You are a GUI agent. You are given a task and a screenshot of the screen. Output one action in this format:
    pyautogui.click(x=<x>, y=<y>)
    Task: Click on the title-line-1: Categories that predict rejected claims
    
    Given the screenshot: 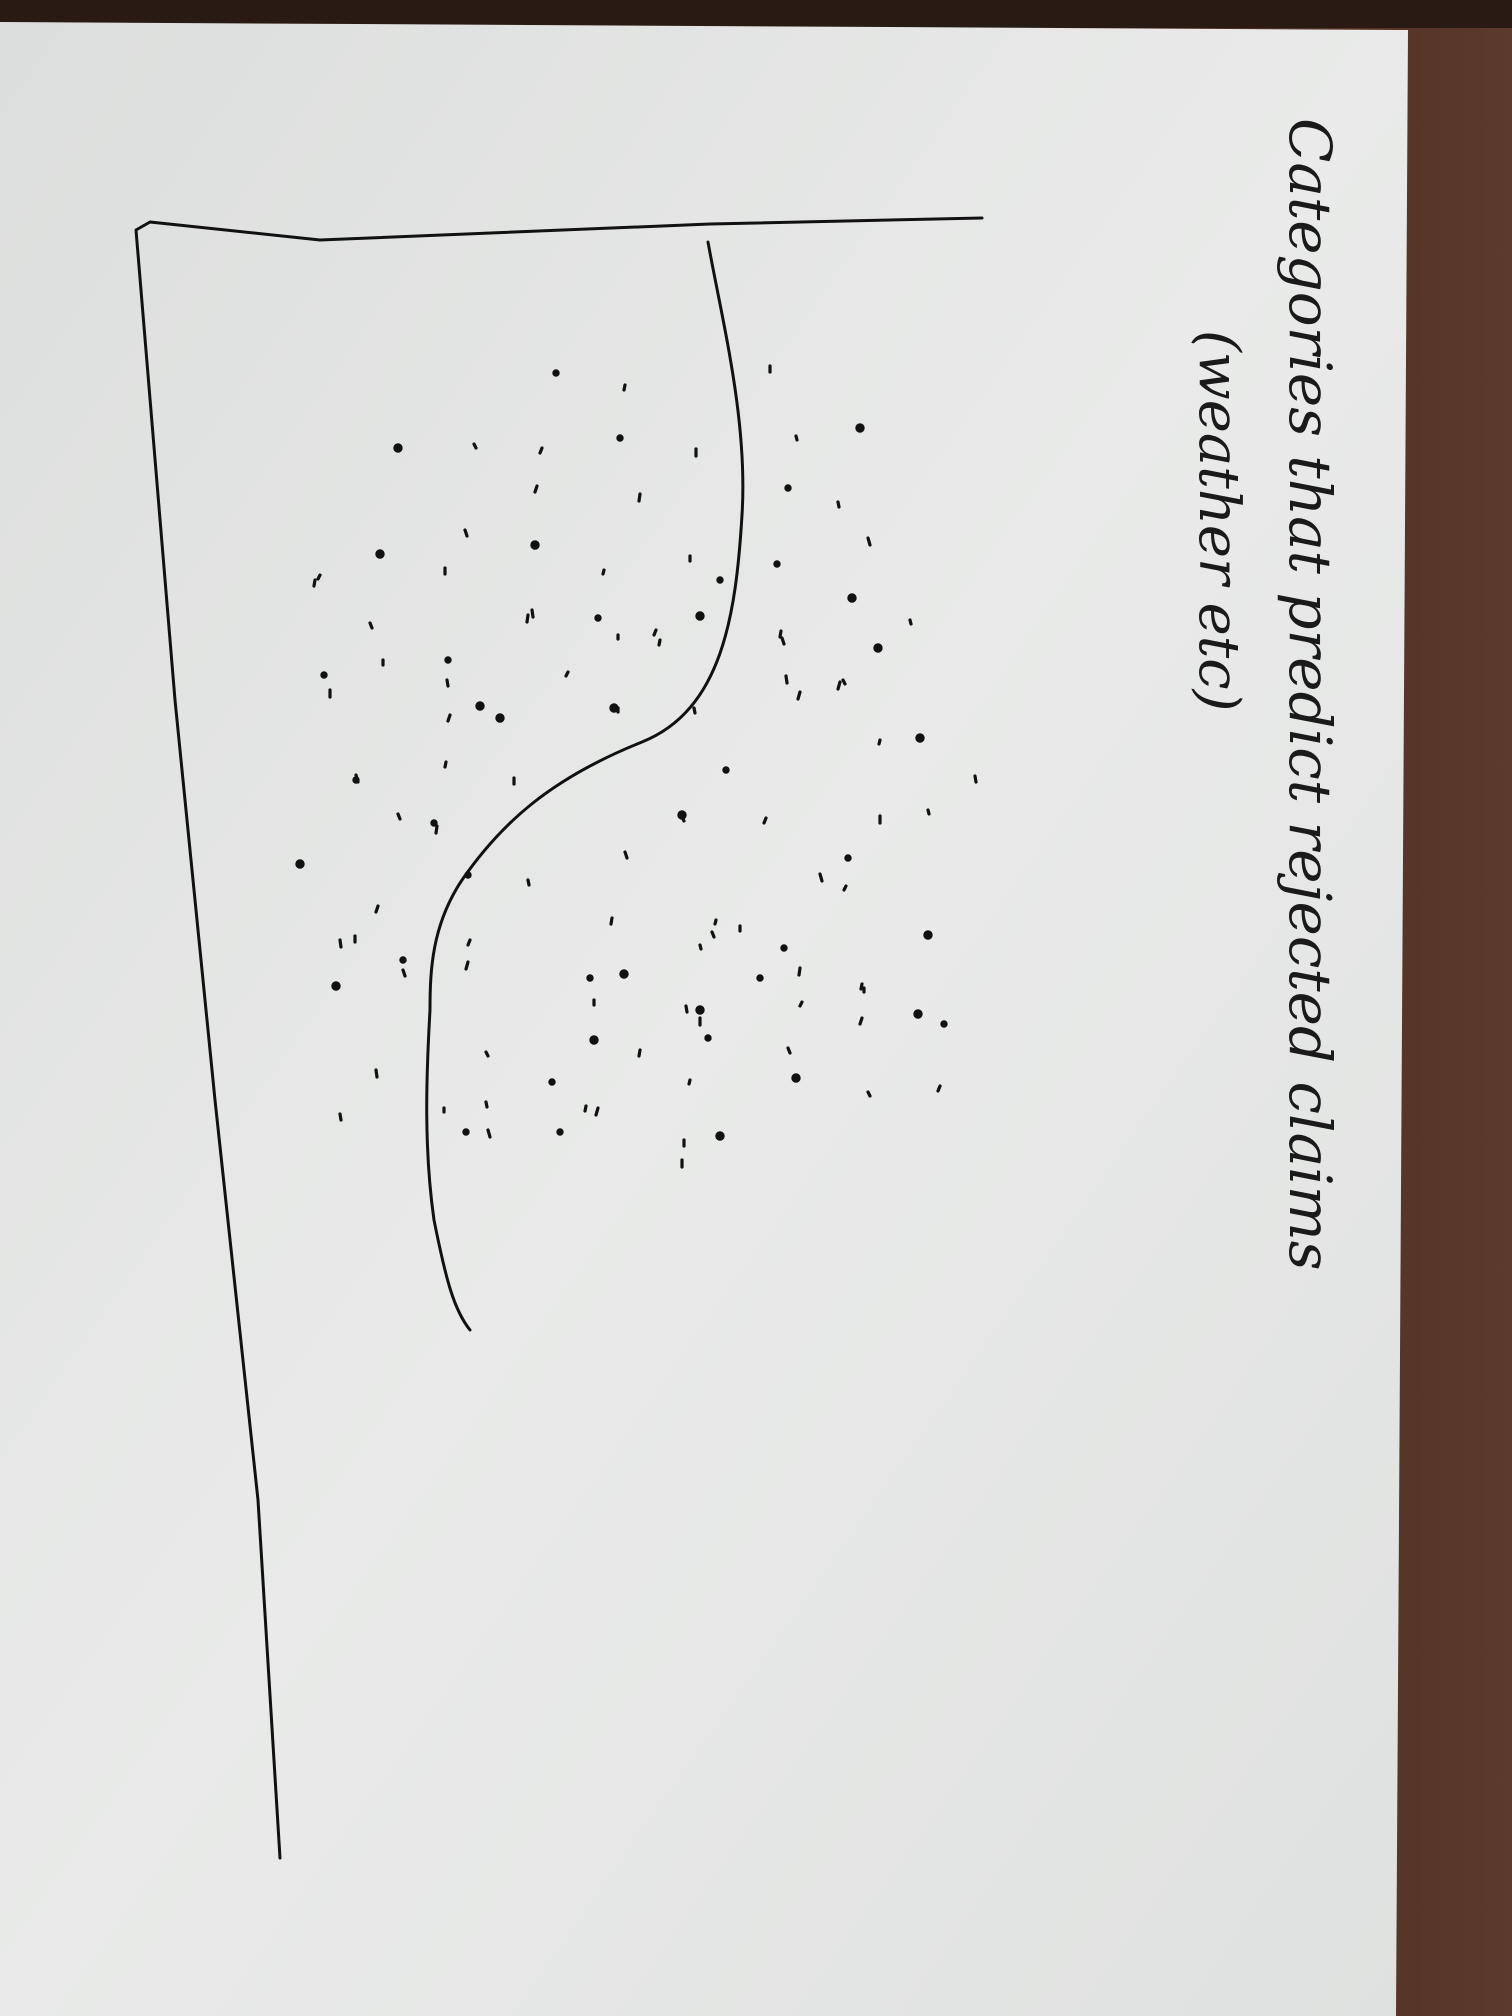 What is the action you would take?
    pyautogui.click(x=1310, y=694)
    